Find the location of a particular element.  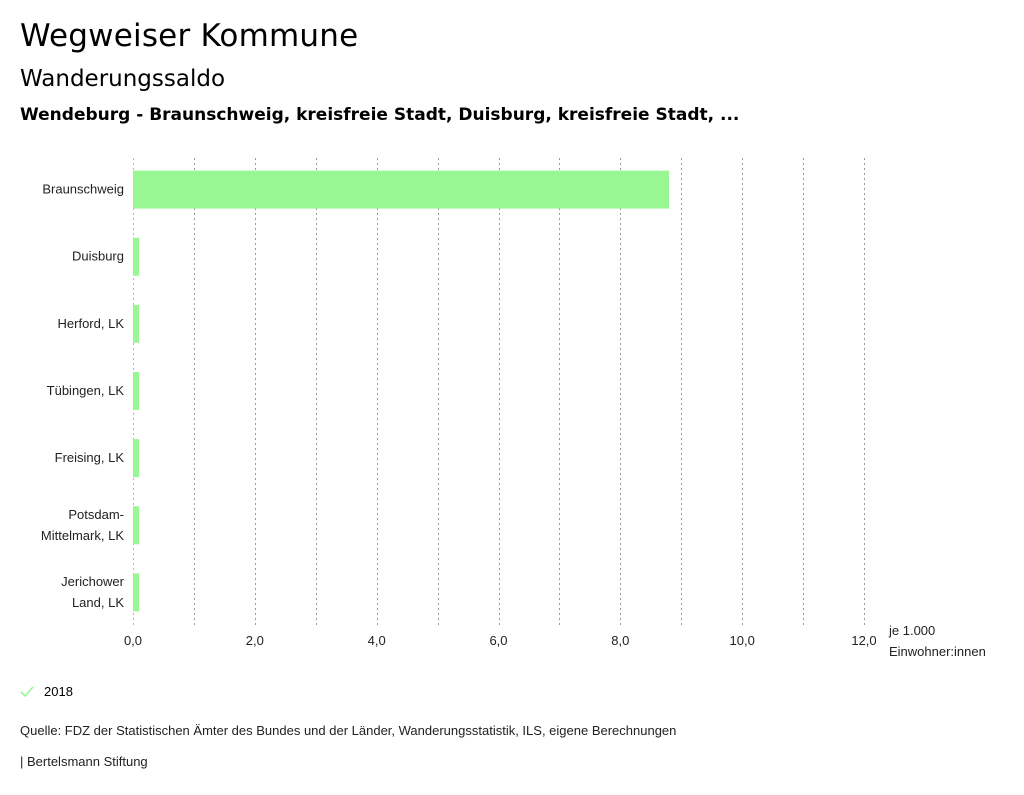

category-label: Potsdam- is located at coordinates (96, 514).